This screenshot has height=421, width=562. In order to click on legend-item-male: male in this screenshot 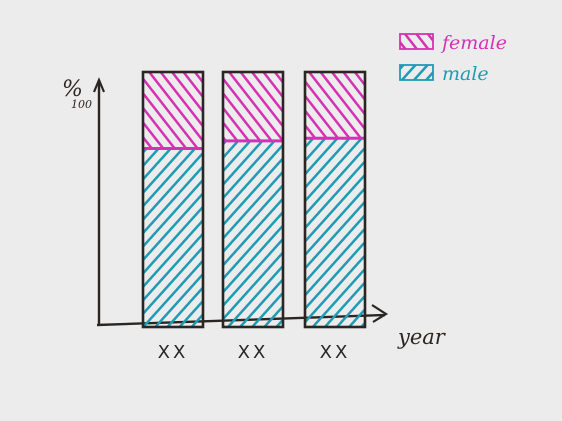, I will do `click(444, 74)`.